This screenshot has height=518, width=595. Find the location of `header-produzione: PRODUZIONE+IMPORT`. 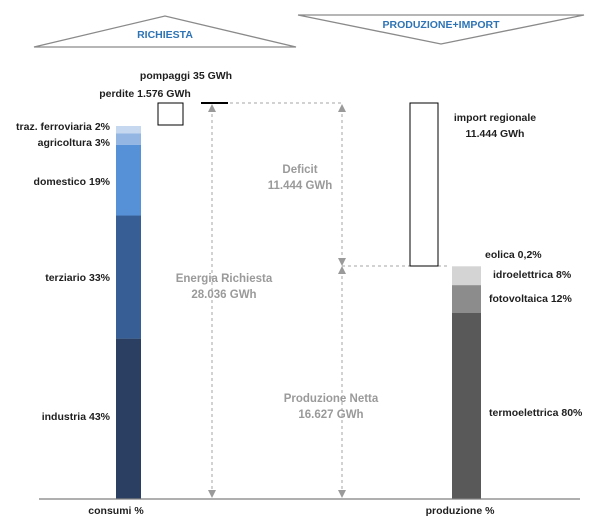

header-produzione: PRODUZIONE+IMPORT is located at coordinates (442, 25).